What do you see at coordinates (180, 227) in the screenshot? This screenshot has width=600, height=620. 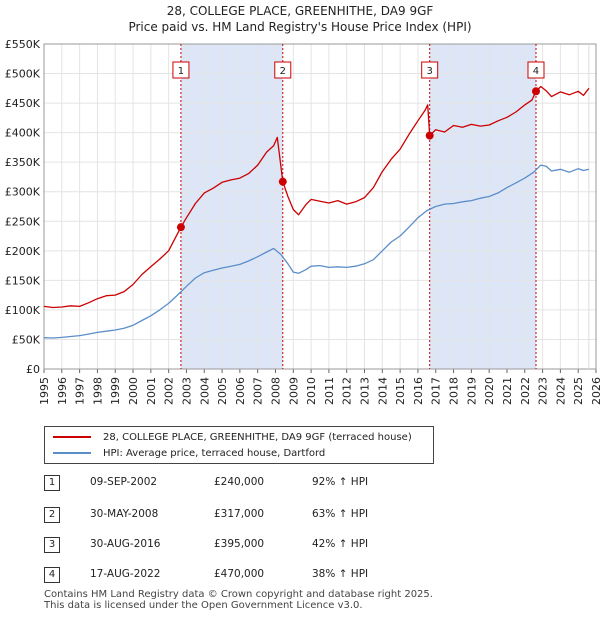 I see `sale-1-point` at bounding box center [180, 227].